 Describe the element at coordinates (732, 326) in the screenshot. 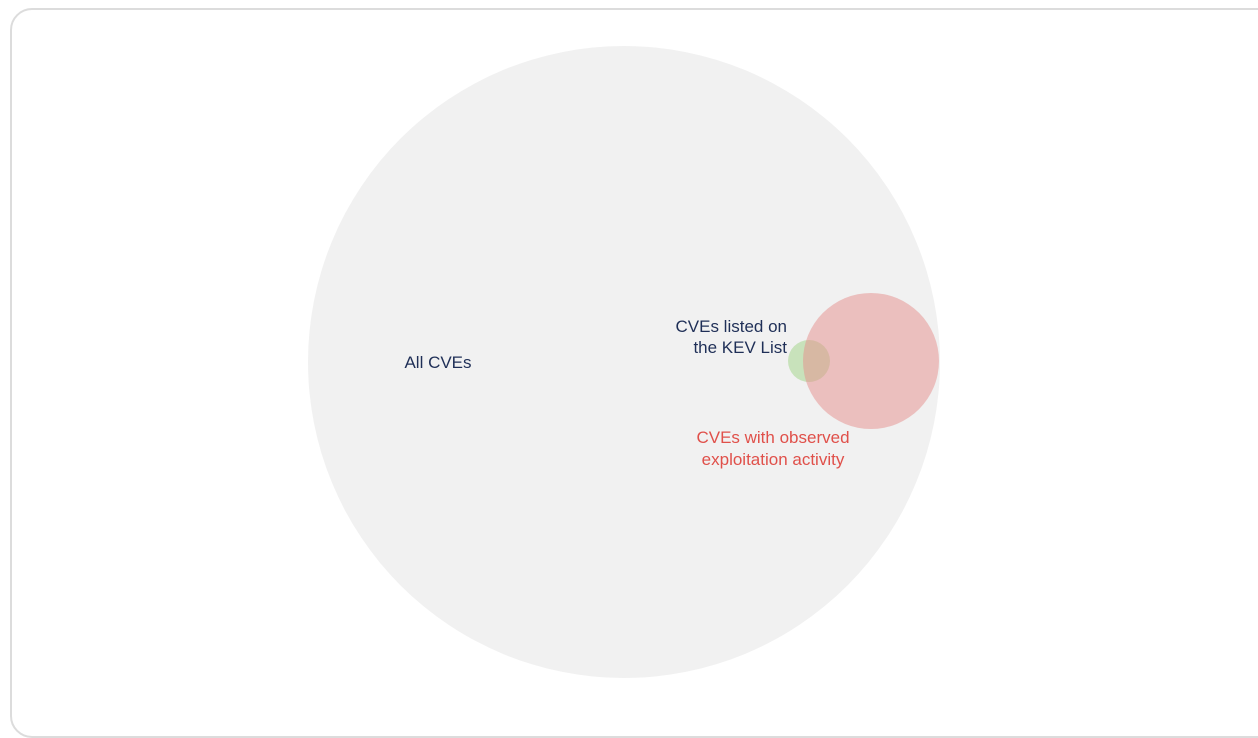

I see `kev-label-line1: CVEs listed on` at that location.